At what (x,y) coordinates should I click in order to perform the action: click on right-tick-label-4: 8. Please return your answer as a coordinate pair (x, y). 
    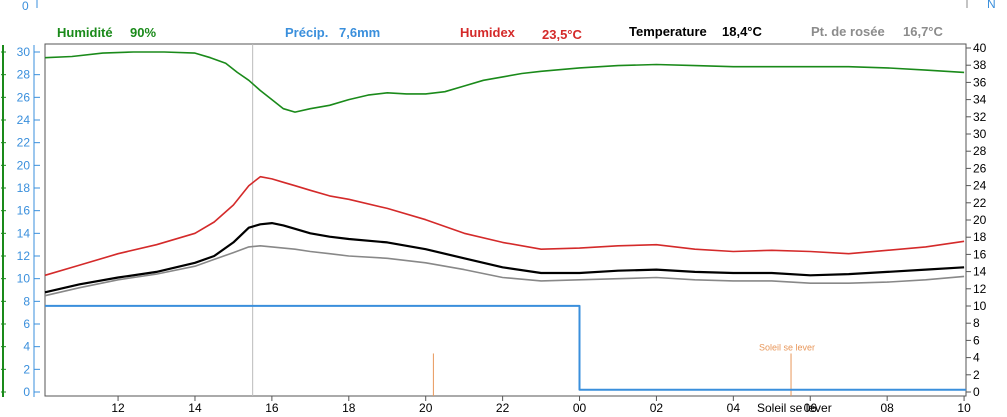
    Looking at the image, I should click on (976, 323).